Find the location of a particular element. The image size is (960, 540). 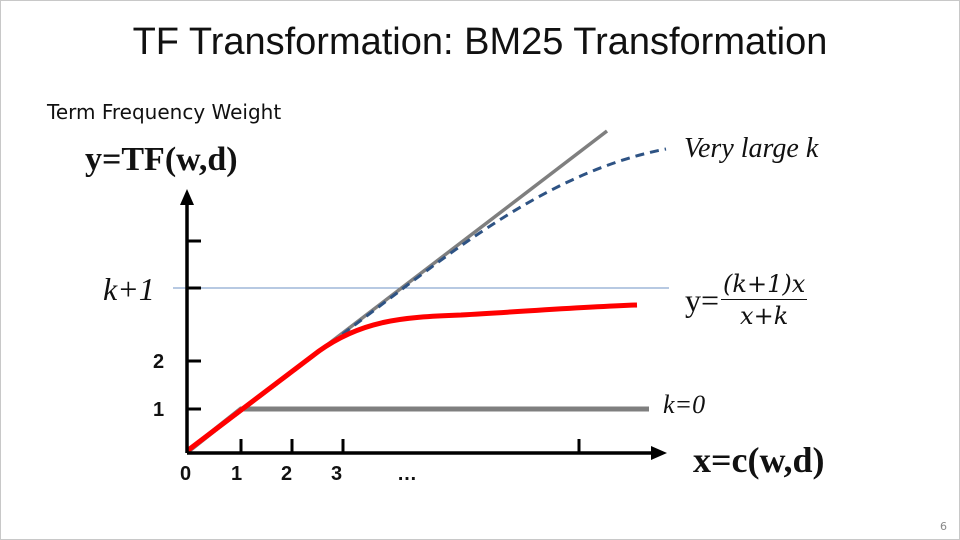

x-tick-label: 3 is located at coordinates (337, 474).